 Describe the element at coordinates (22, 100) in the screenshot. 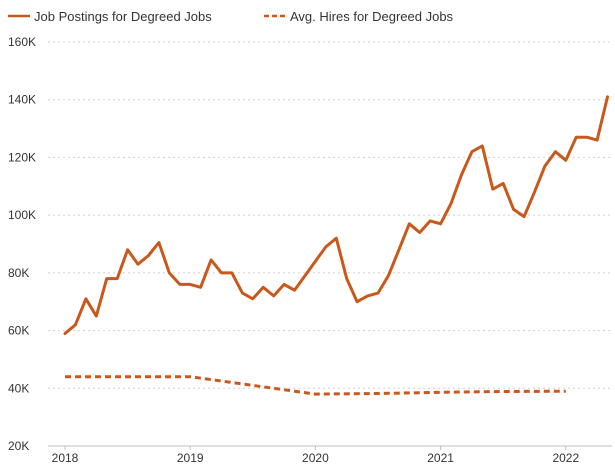

I see `y-tick-label: 140K` at that location.